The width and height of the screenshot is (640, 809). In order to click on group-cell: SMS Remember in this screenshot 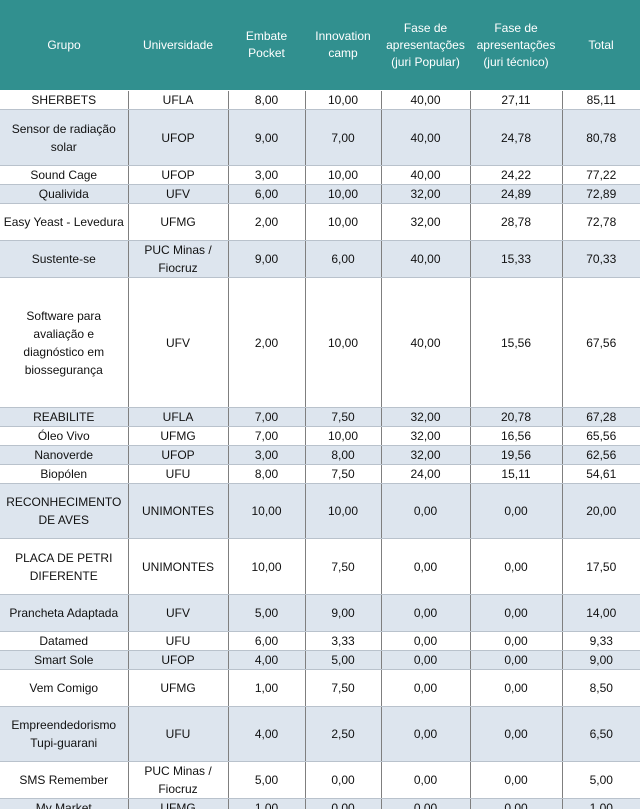, I will do `click(64, 780)`.